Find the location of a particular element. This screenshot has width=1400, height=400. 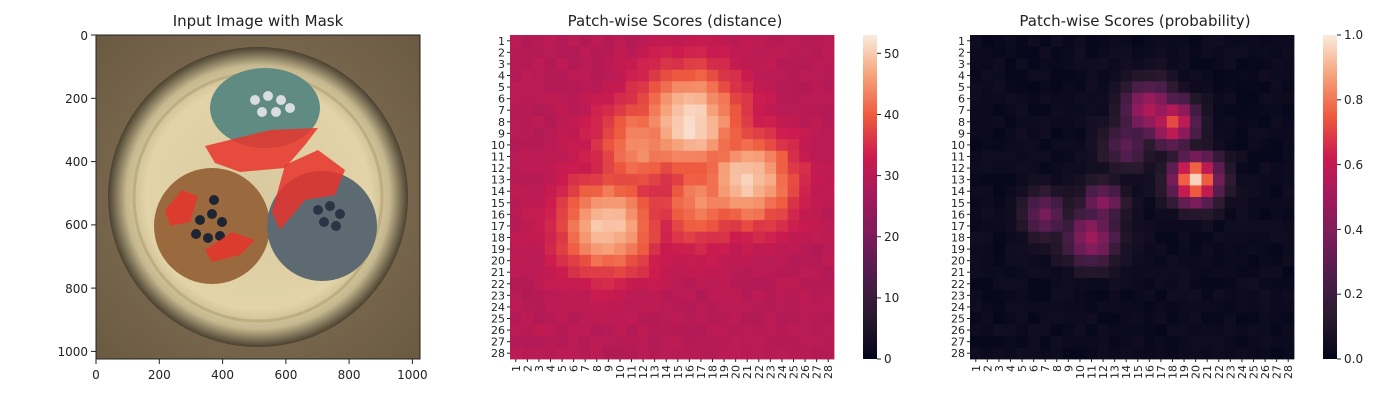

y-tick-label: 1000 is located at coordinates (72, 352).